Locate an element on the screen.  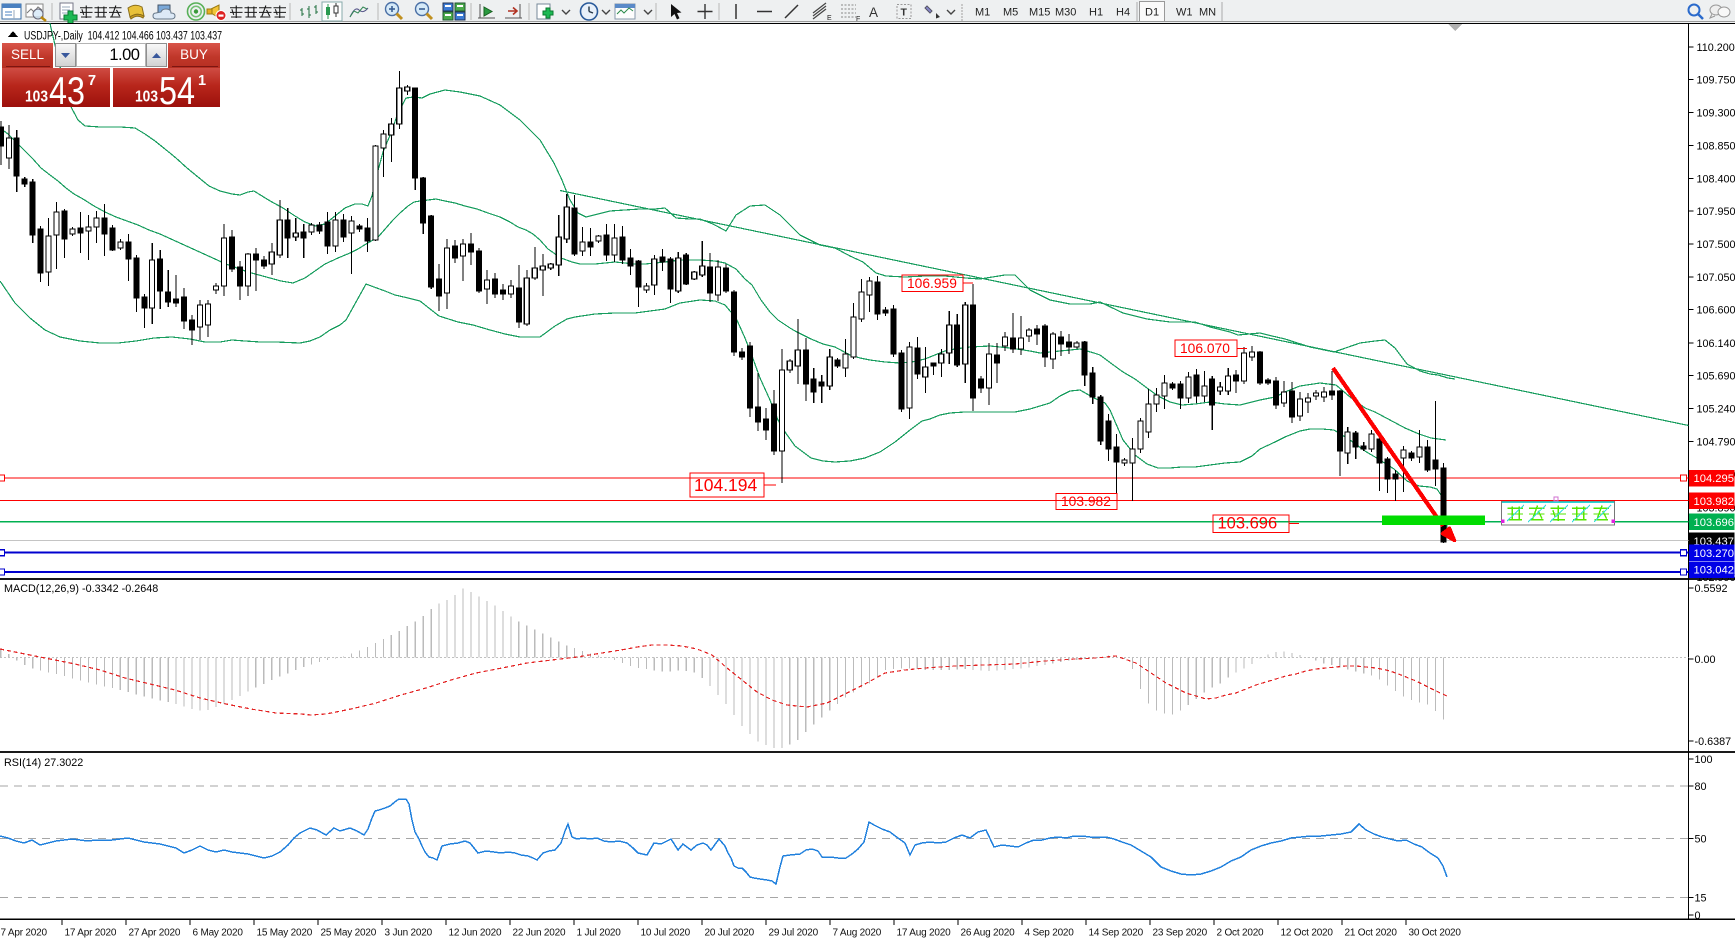
svg-text: M30 is located at coordinates (1065, 13).